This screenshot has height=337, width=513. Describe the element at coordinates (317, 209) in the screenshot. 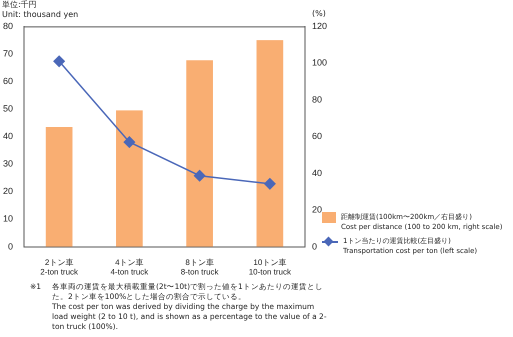

I see `y2-tick-label: 20` at that location.